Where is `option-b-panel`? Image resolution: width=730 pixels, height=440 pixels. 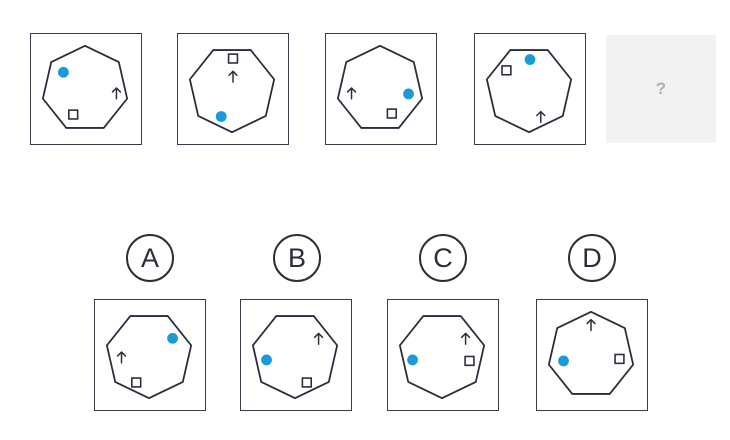 option-b-panel is located at coordinates (296, 355).